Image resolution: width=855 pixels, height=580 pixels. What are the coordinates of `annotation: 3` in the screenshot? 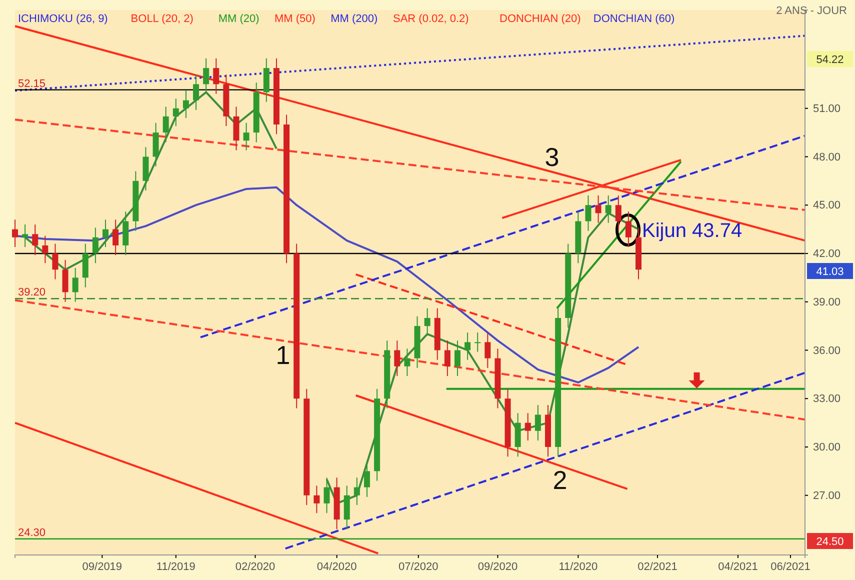 It's located at (552, 157).